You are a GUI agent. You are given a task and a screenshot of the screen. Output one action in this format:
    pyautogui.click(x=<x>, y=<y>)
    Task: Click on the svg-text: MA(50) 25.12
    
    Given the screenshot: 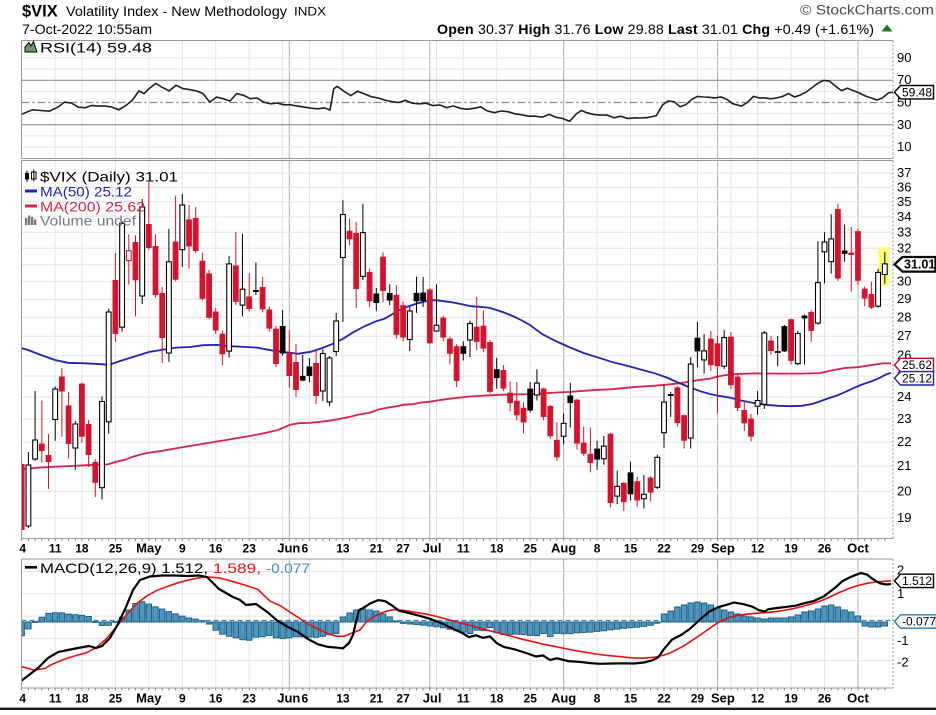 What is the action you would take?
    pyautogui.click(x=86, y=192)
    